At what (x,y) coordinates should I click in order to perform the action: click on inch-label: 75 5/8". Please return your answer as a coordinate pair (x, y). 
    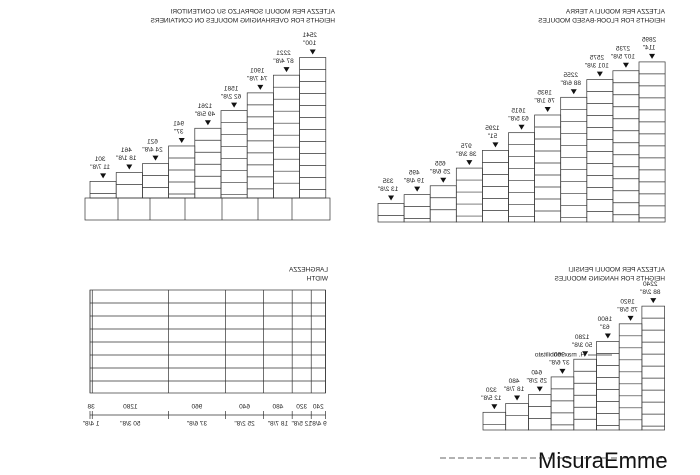
    Looking at the image, I should click on (627, 310).